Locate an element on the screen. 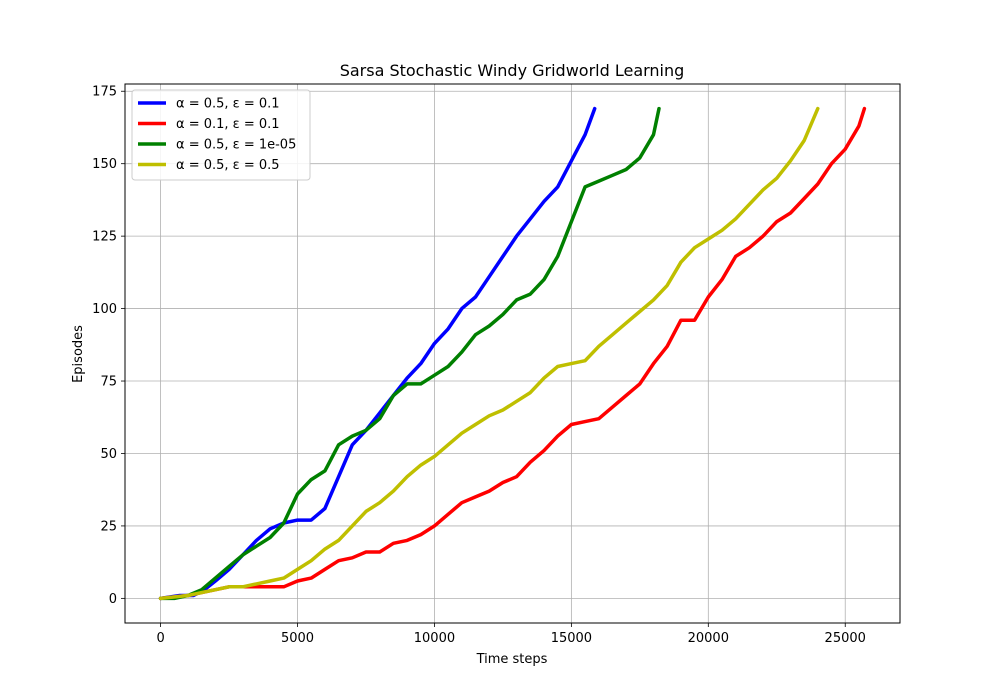  y-tick-label: 0 is located at coordinates (113, 599).